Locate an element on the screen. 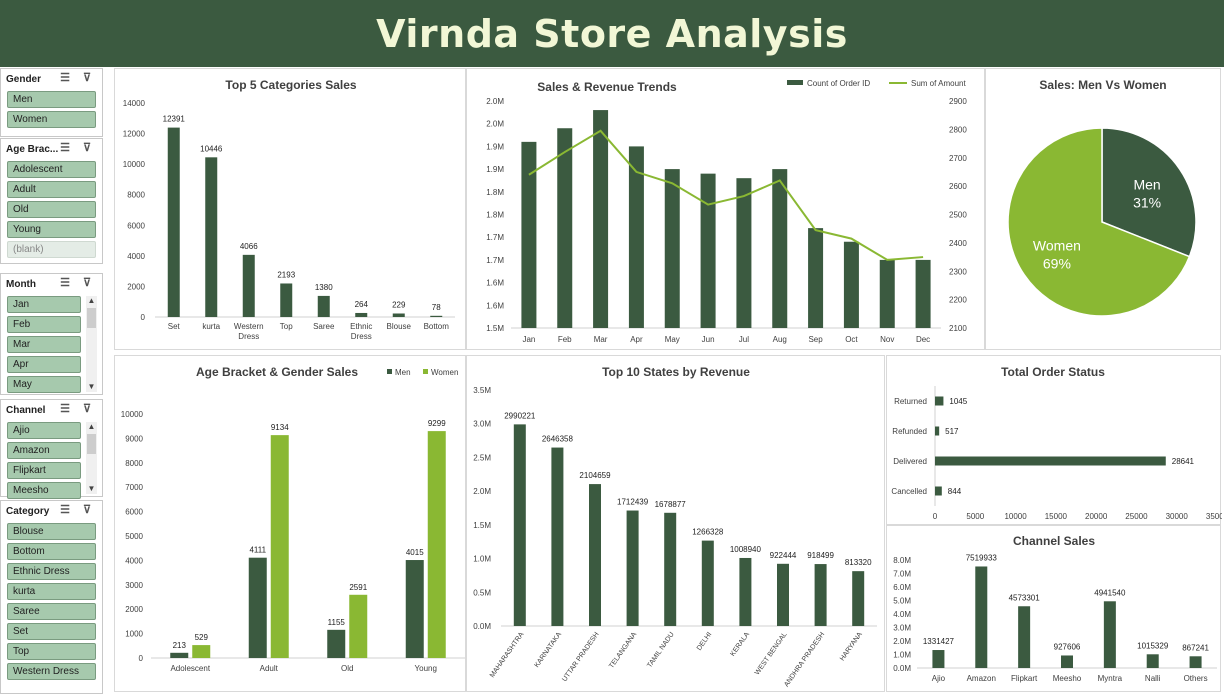 The image size is (1224, 698). y-tick-label: 4000 is located at coordinates (136, 256).